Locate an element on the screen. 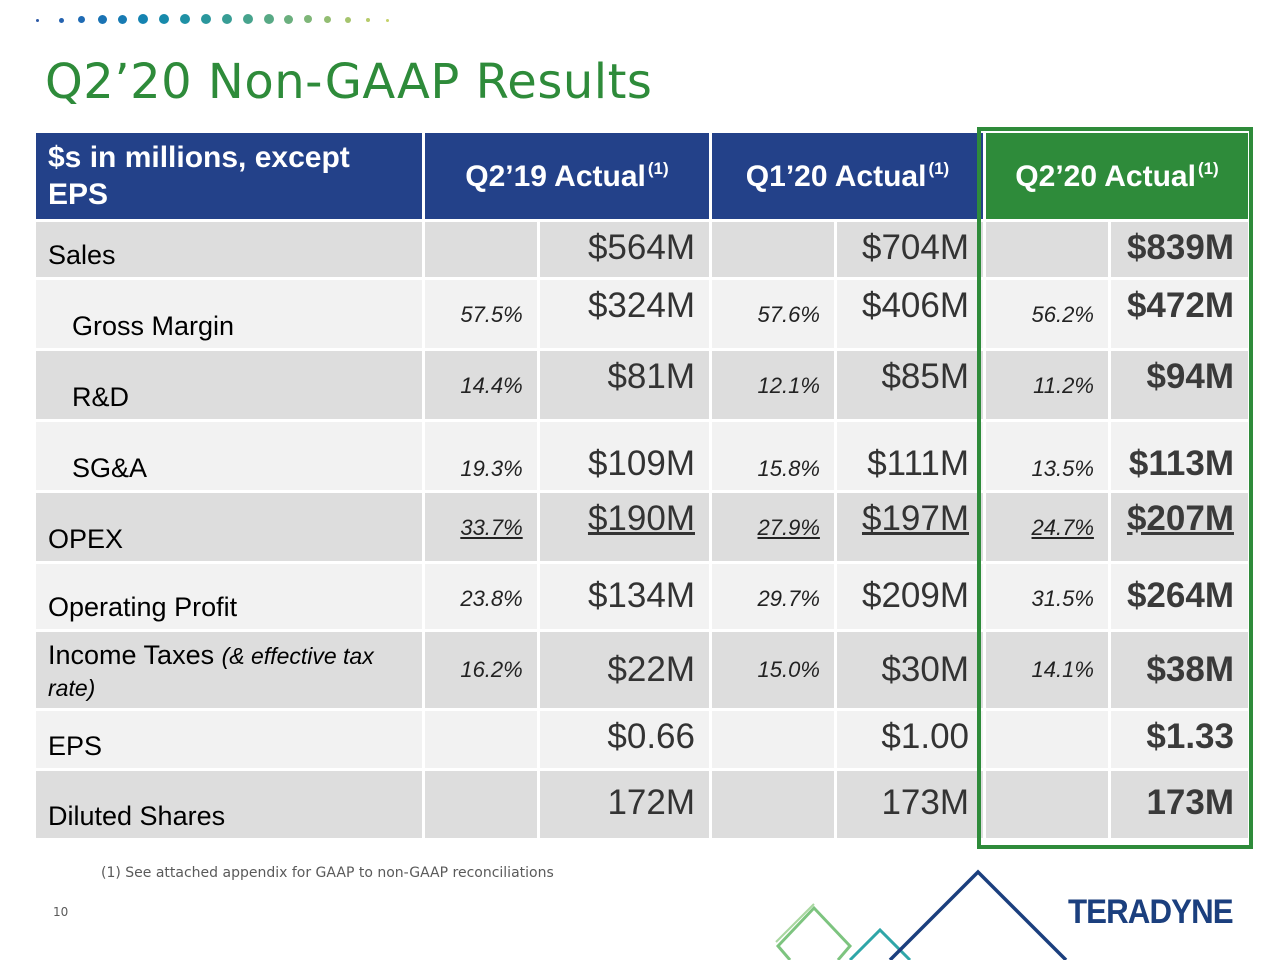  value-cell: $1.00 is located at coordinates (910, 739).